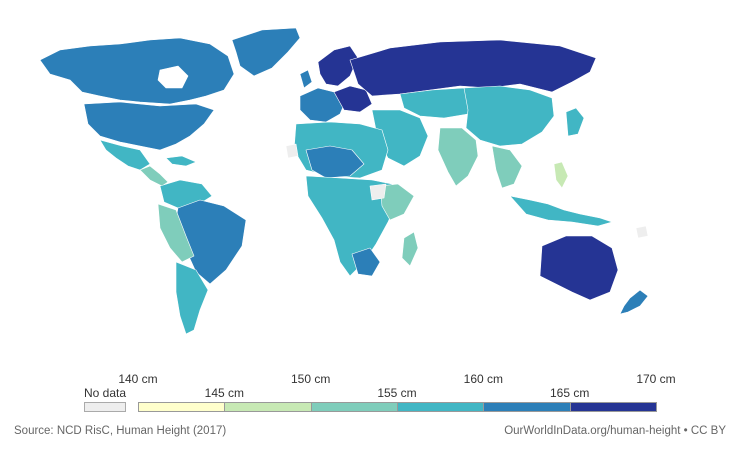  Describe the element at coordinates (310, 379) in the screenshot. I see `legend-tick-top-1: 150 cm` at that location.